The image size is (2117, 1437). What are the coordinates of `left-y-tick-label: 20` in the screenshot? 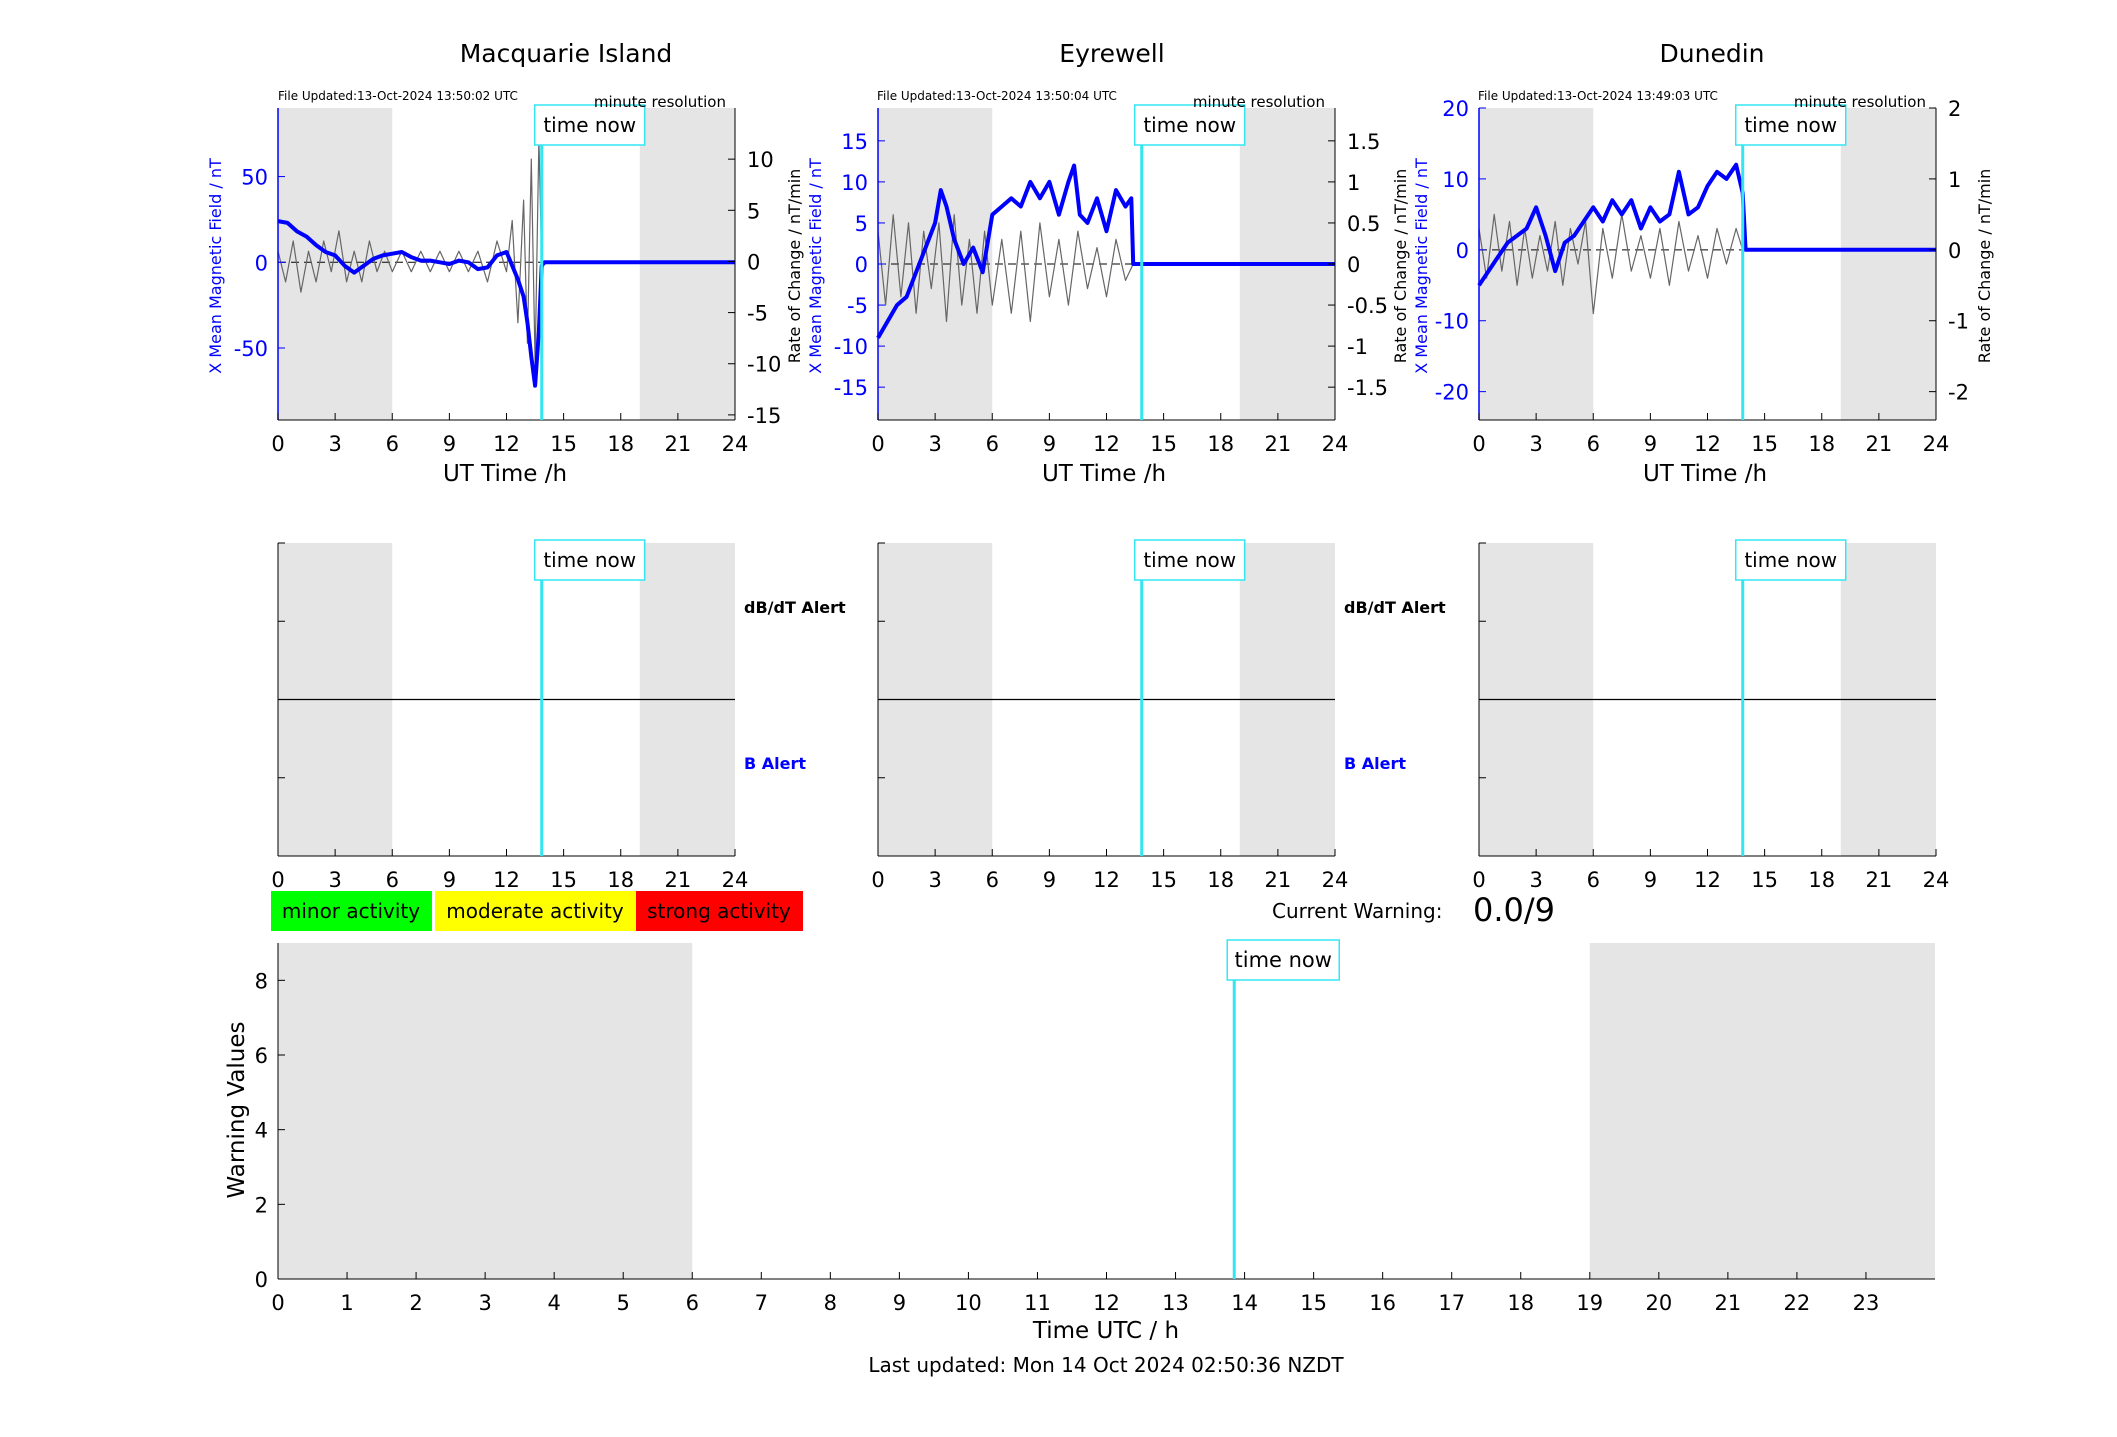 It's located at (1455, 109).